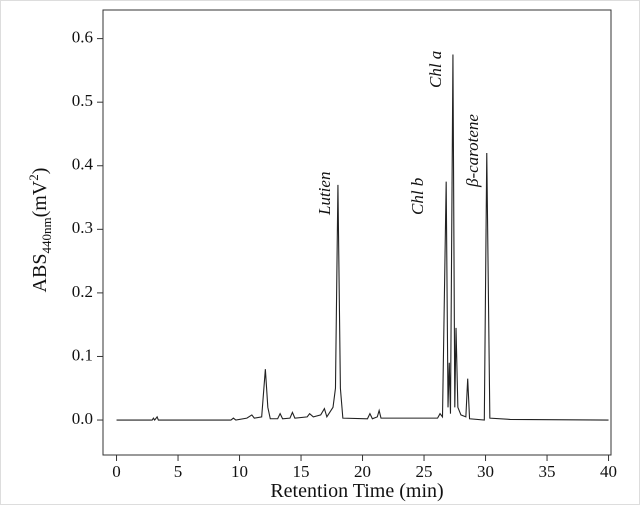 The height and width of the screenshot is (505, 640). I want to click on x-tick-label: 30, so click(485, 471).